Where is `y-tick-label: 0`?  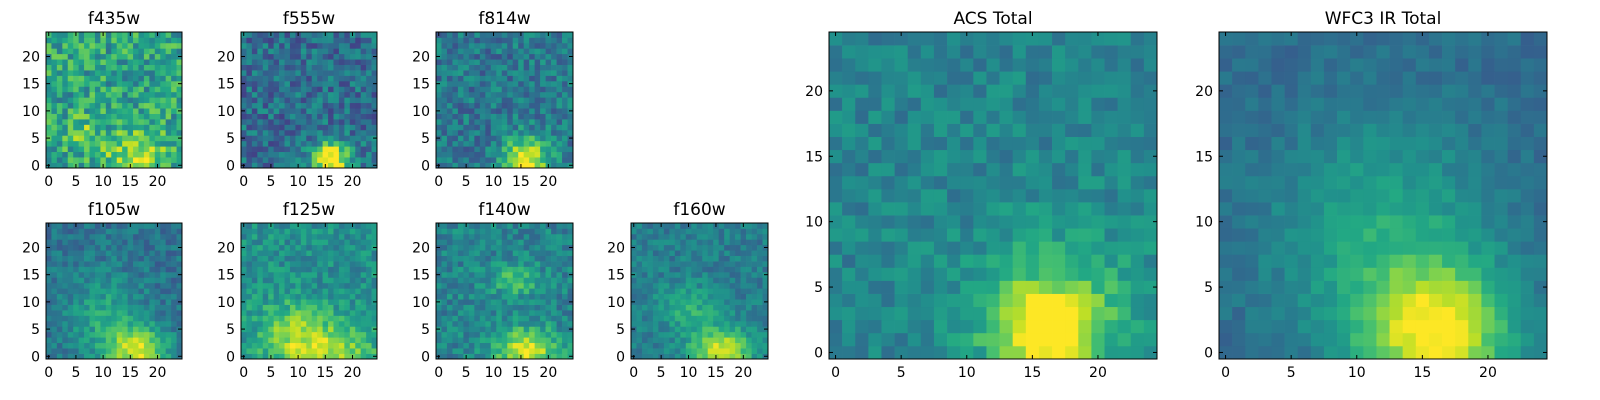
y-tick-label: 0 is located at coordinates (230, 357).